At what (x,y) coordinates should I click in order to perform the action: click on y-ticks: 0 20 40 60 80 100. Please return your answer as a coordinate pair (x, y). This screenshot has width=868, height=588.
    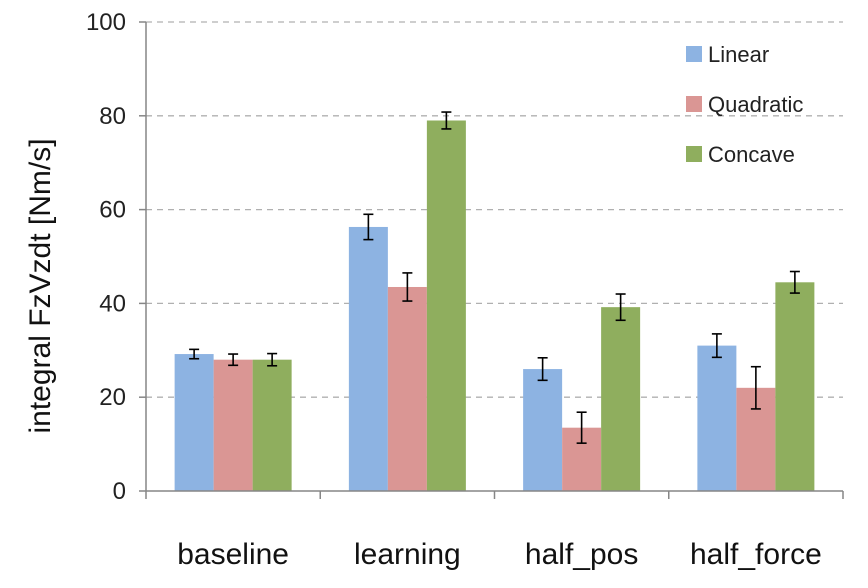
    Looking at the image, I should click on (116, 257).